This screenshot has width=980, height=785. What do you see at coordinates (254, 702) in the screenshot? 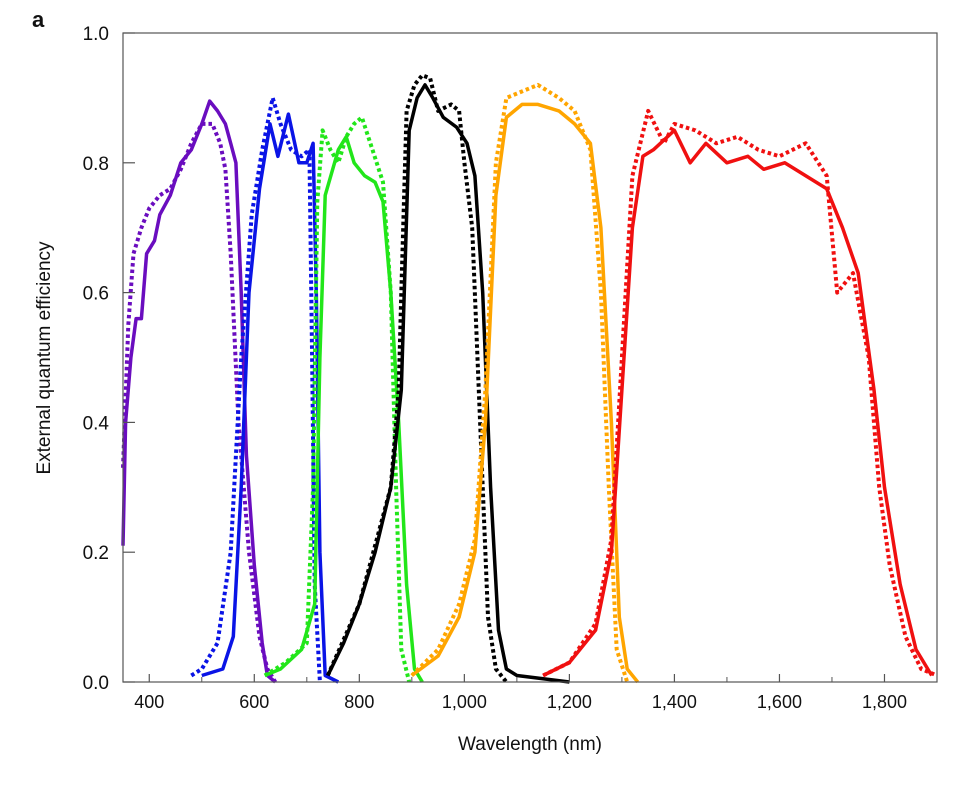
I see `x-tick-label: 600` at bounding box center [254, 702].